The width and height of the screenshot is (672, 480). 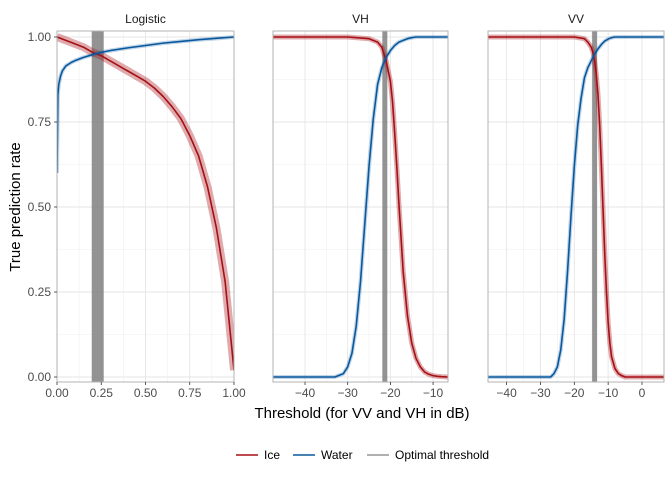 What do you see at coordinates (360, 19) in the screenshot?
I see `panel-title: VH` at bounding box center [360, 19].